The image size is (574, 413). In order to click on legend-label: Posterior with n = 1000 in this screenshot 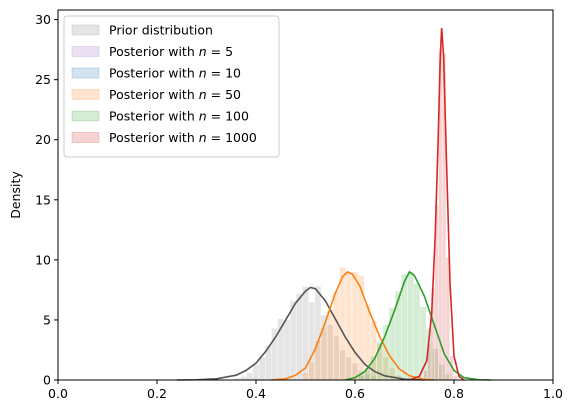, I will do `click(183, 137)`.